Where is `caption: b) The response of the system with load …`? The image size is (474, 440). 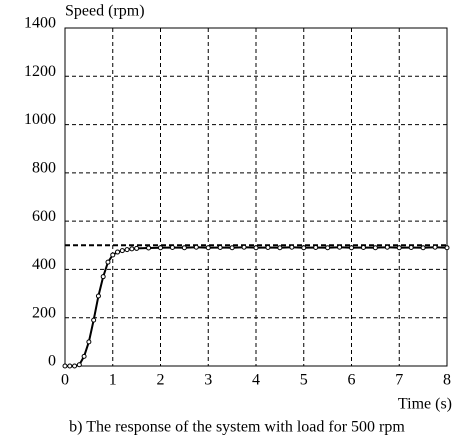
caption: b) The response of the system with load … is located at coordinates (237, 427).